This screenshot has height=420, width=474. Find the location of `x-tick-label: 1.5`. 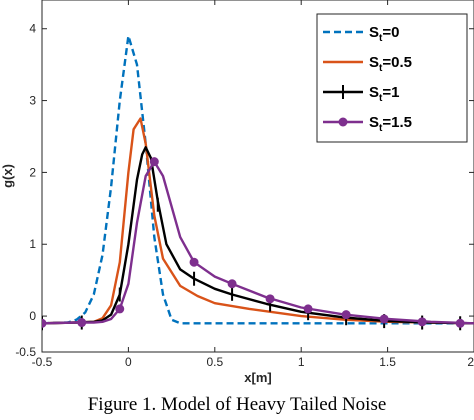

x-tick-label: 1.5 is located at coordinates (387, 362).